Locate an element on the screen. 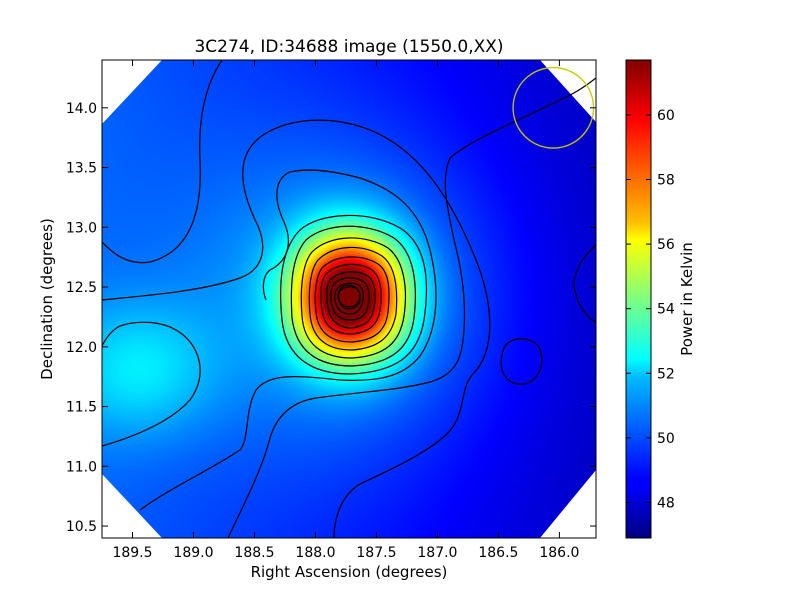  colorbar-gradient is located at coordinates (638, 299).